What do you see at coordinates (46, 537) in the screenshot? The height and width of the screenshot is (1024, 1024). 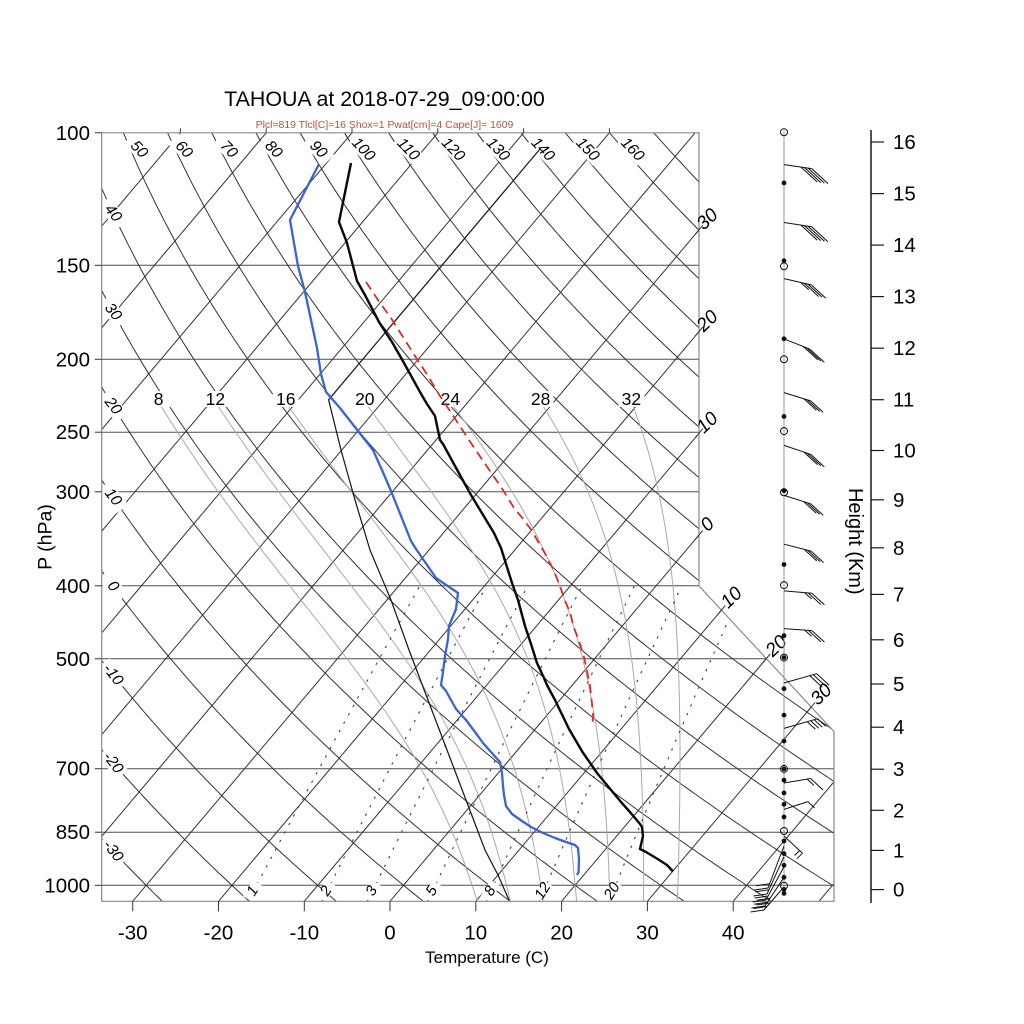 I see `svg-text: P (hPa)` at bounding box center [46, 537].